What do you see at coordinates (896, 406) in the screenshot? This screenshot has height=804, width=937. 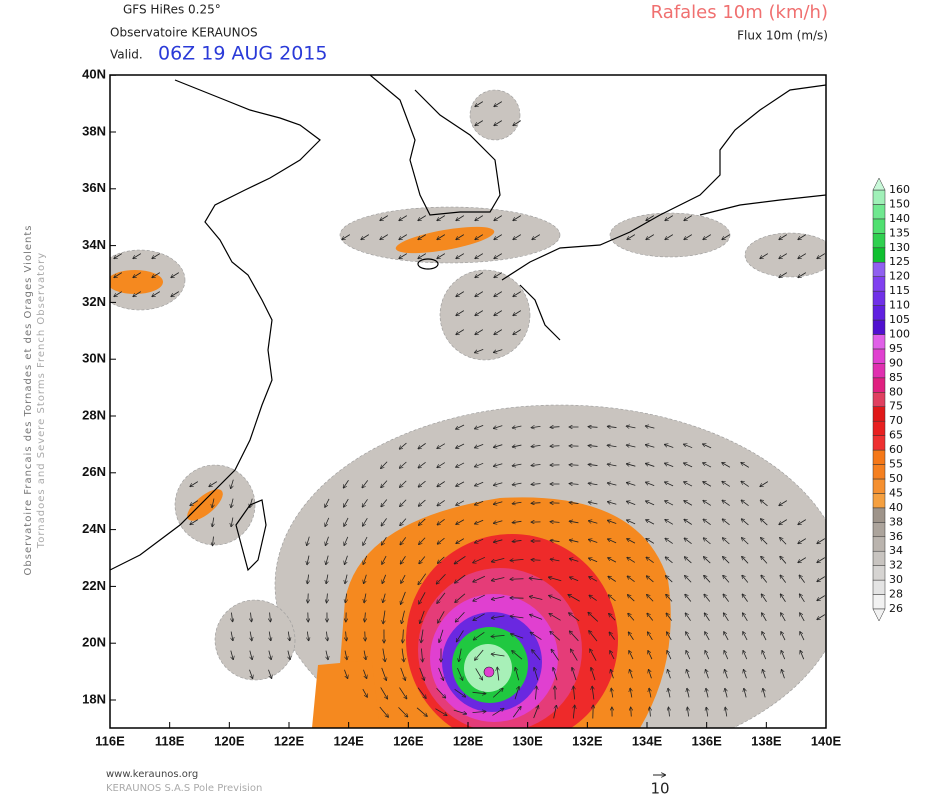 I see `colorbar-label: 75` at bounding box center [896, 406].